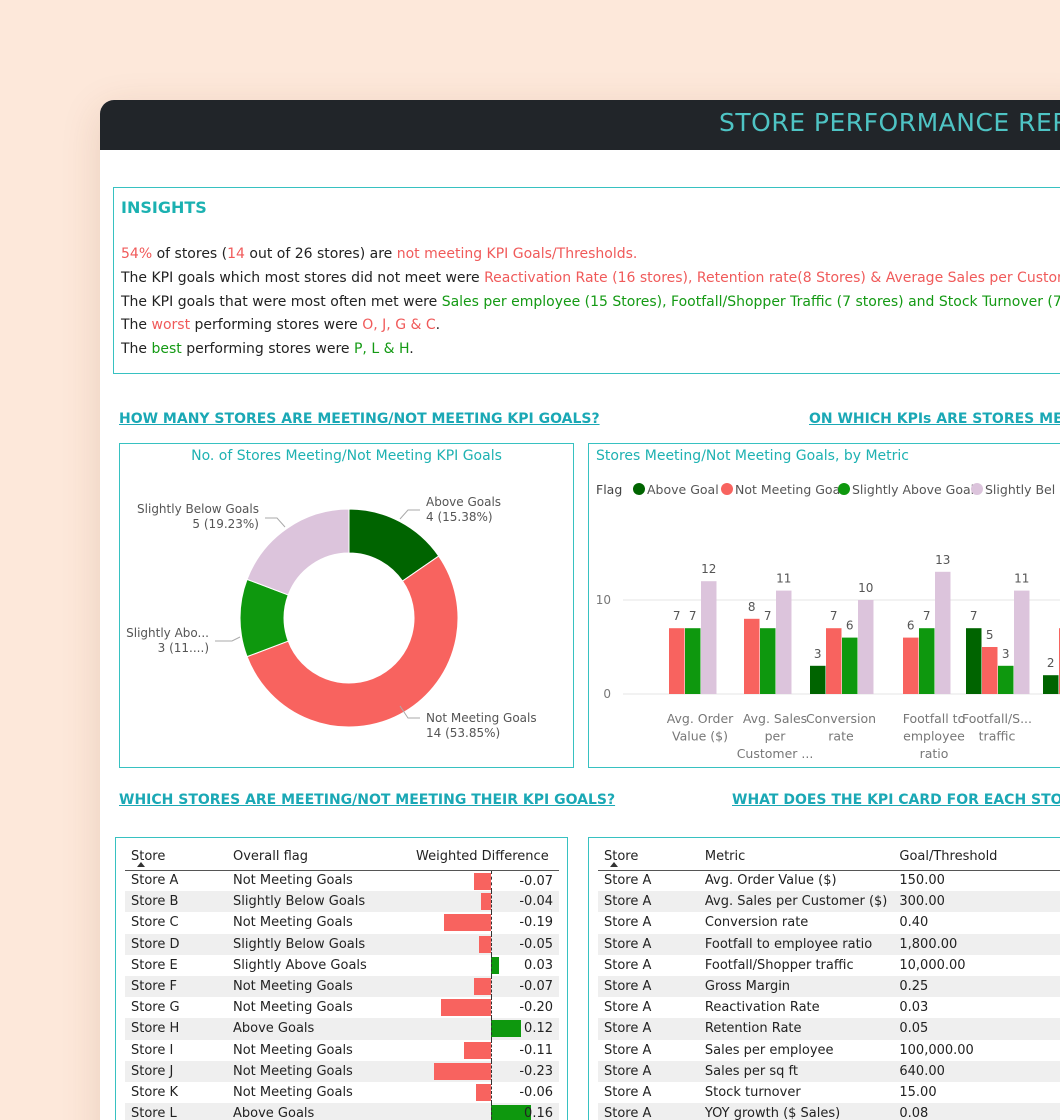 Image resolution: width=1060 pixels, height=1120 pixels. What do you see at coordinates (1051, 663) in the screenshot?
I see `bar-data-label: 2` at bounding box center [1051, 663].